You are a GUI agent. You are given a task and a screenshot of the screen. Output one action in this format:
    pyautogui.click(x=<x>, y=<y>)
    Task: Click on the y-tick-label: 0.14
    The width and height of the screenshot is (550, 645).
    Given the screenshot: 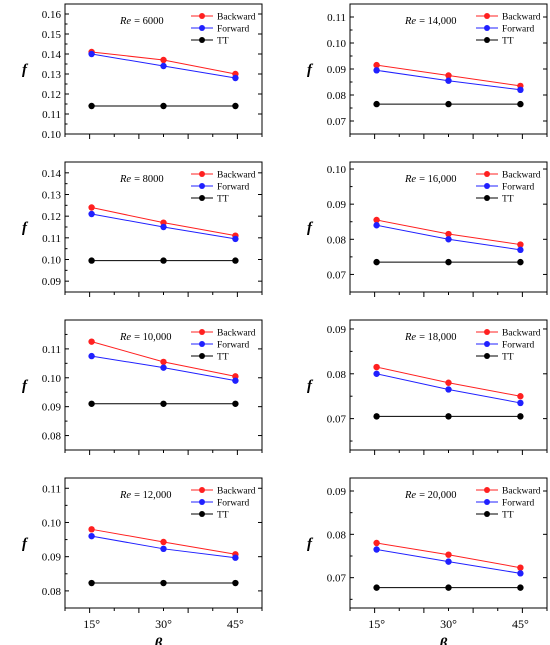 What is the action you would take?
    pyautogui.click(x=52, y=174)
    